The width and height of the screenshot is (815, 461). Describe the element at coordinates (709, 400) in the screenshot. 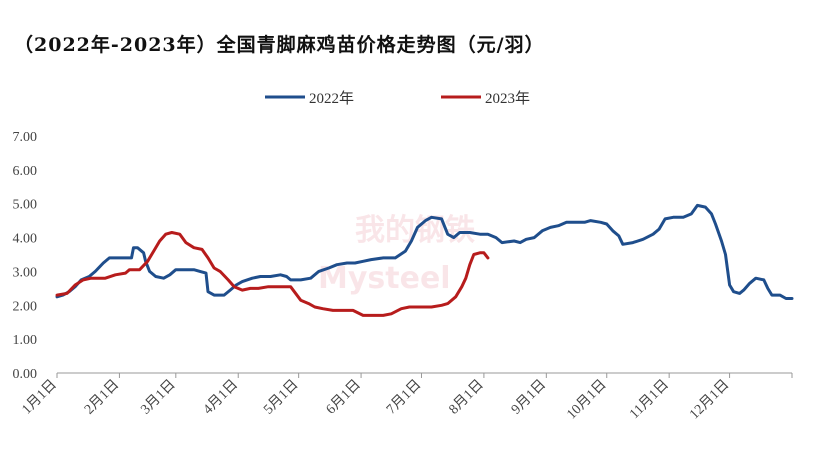

I see `x-tick-label: 12月1日` at that location.